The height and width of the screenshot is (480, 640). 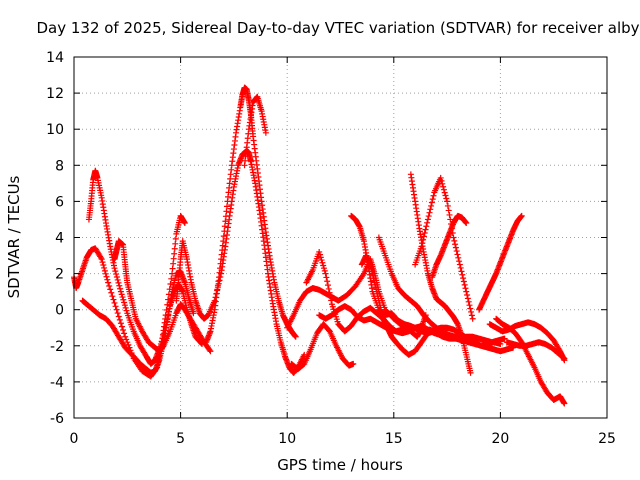 I want to click on x-tick-label: 15, so click(x=394, y=439).